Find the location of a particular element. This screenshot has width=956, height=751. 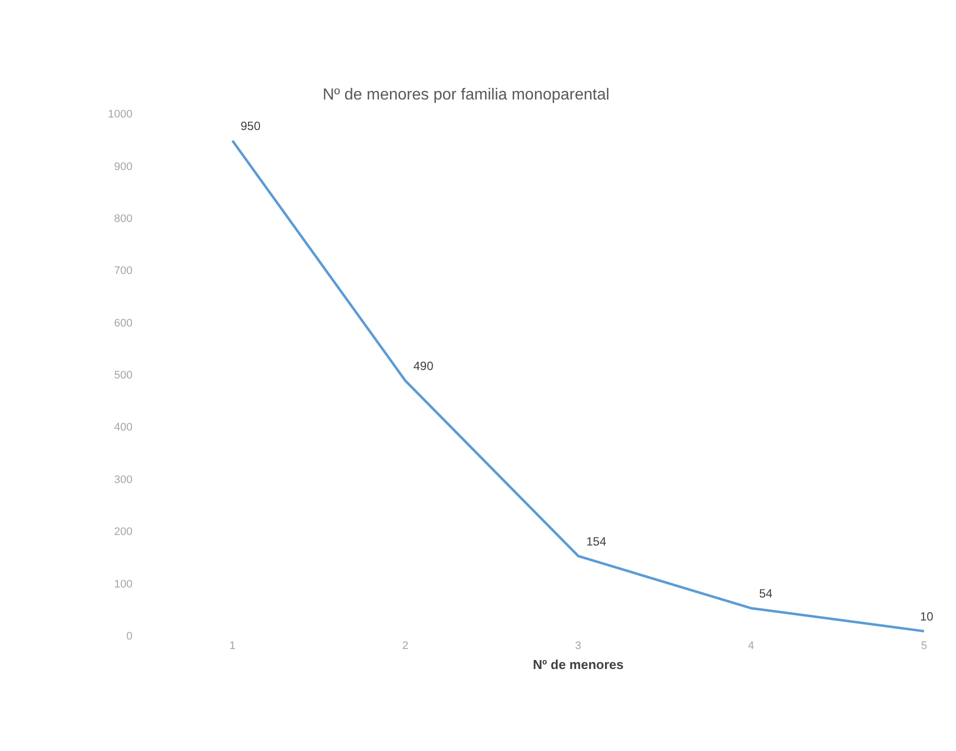

y-tick-label: 1000 is located at coordinates (120, 114).